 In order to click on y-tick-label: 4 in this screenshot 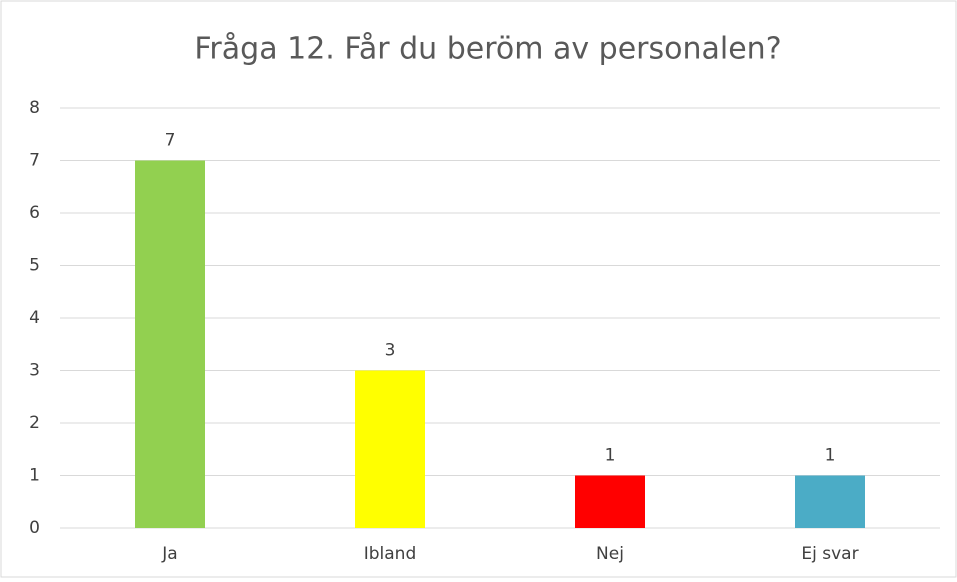, I will do `click(34, 318)`.